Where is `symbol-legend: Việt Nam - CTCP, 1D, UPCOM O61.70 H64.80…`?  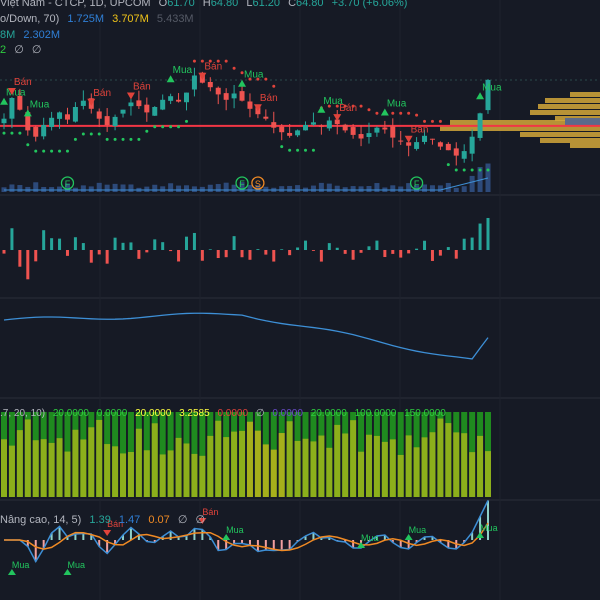 symbol-legend: Việt Nam - CTCP, 1D, UPCOM O61.70 H64.80… is located at coordinates (206, 4).